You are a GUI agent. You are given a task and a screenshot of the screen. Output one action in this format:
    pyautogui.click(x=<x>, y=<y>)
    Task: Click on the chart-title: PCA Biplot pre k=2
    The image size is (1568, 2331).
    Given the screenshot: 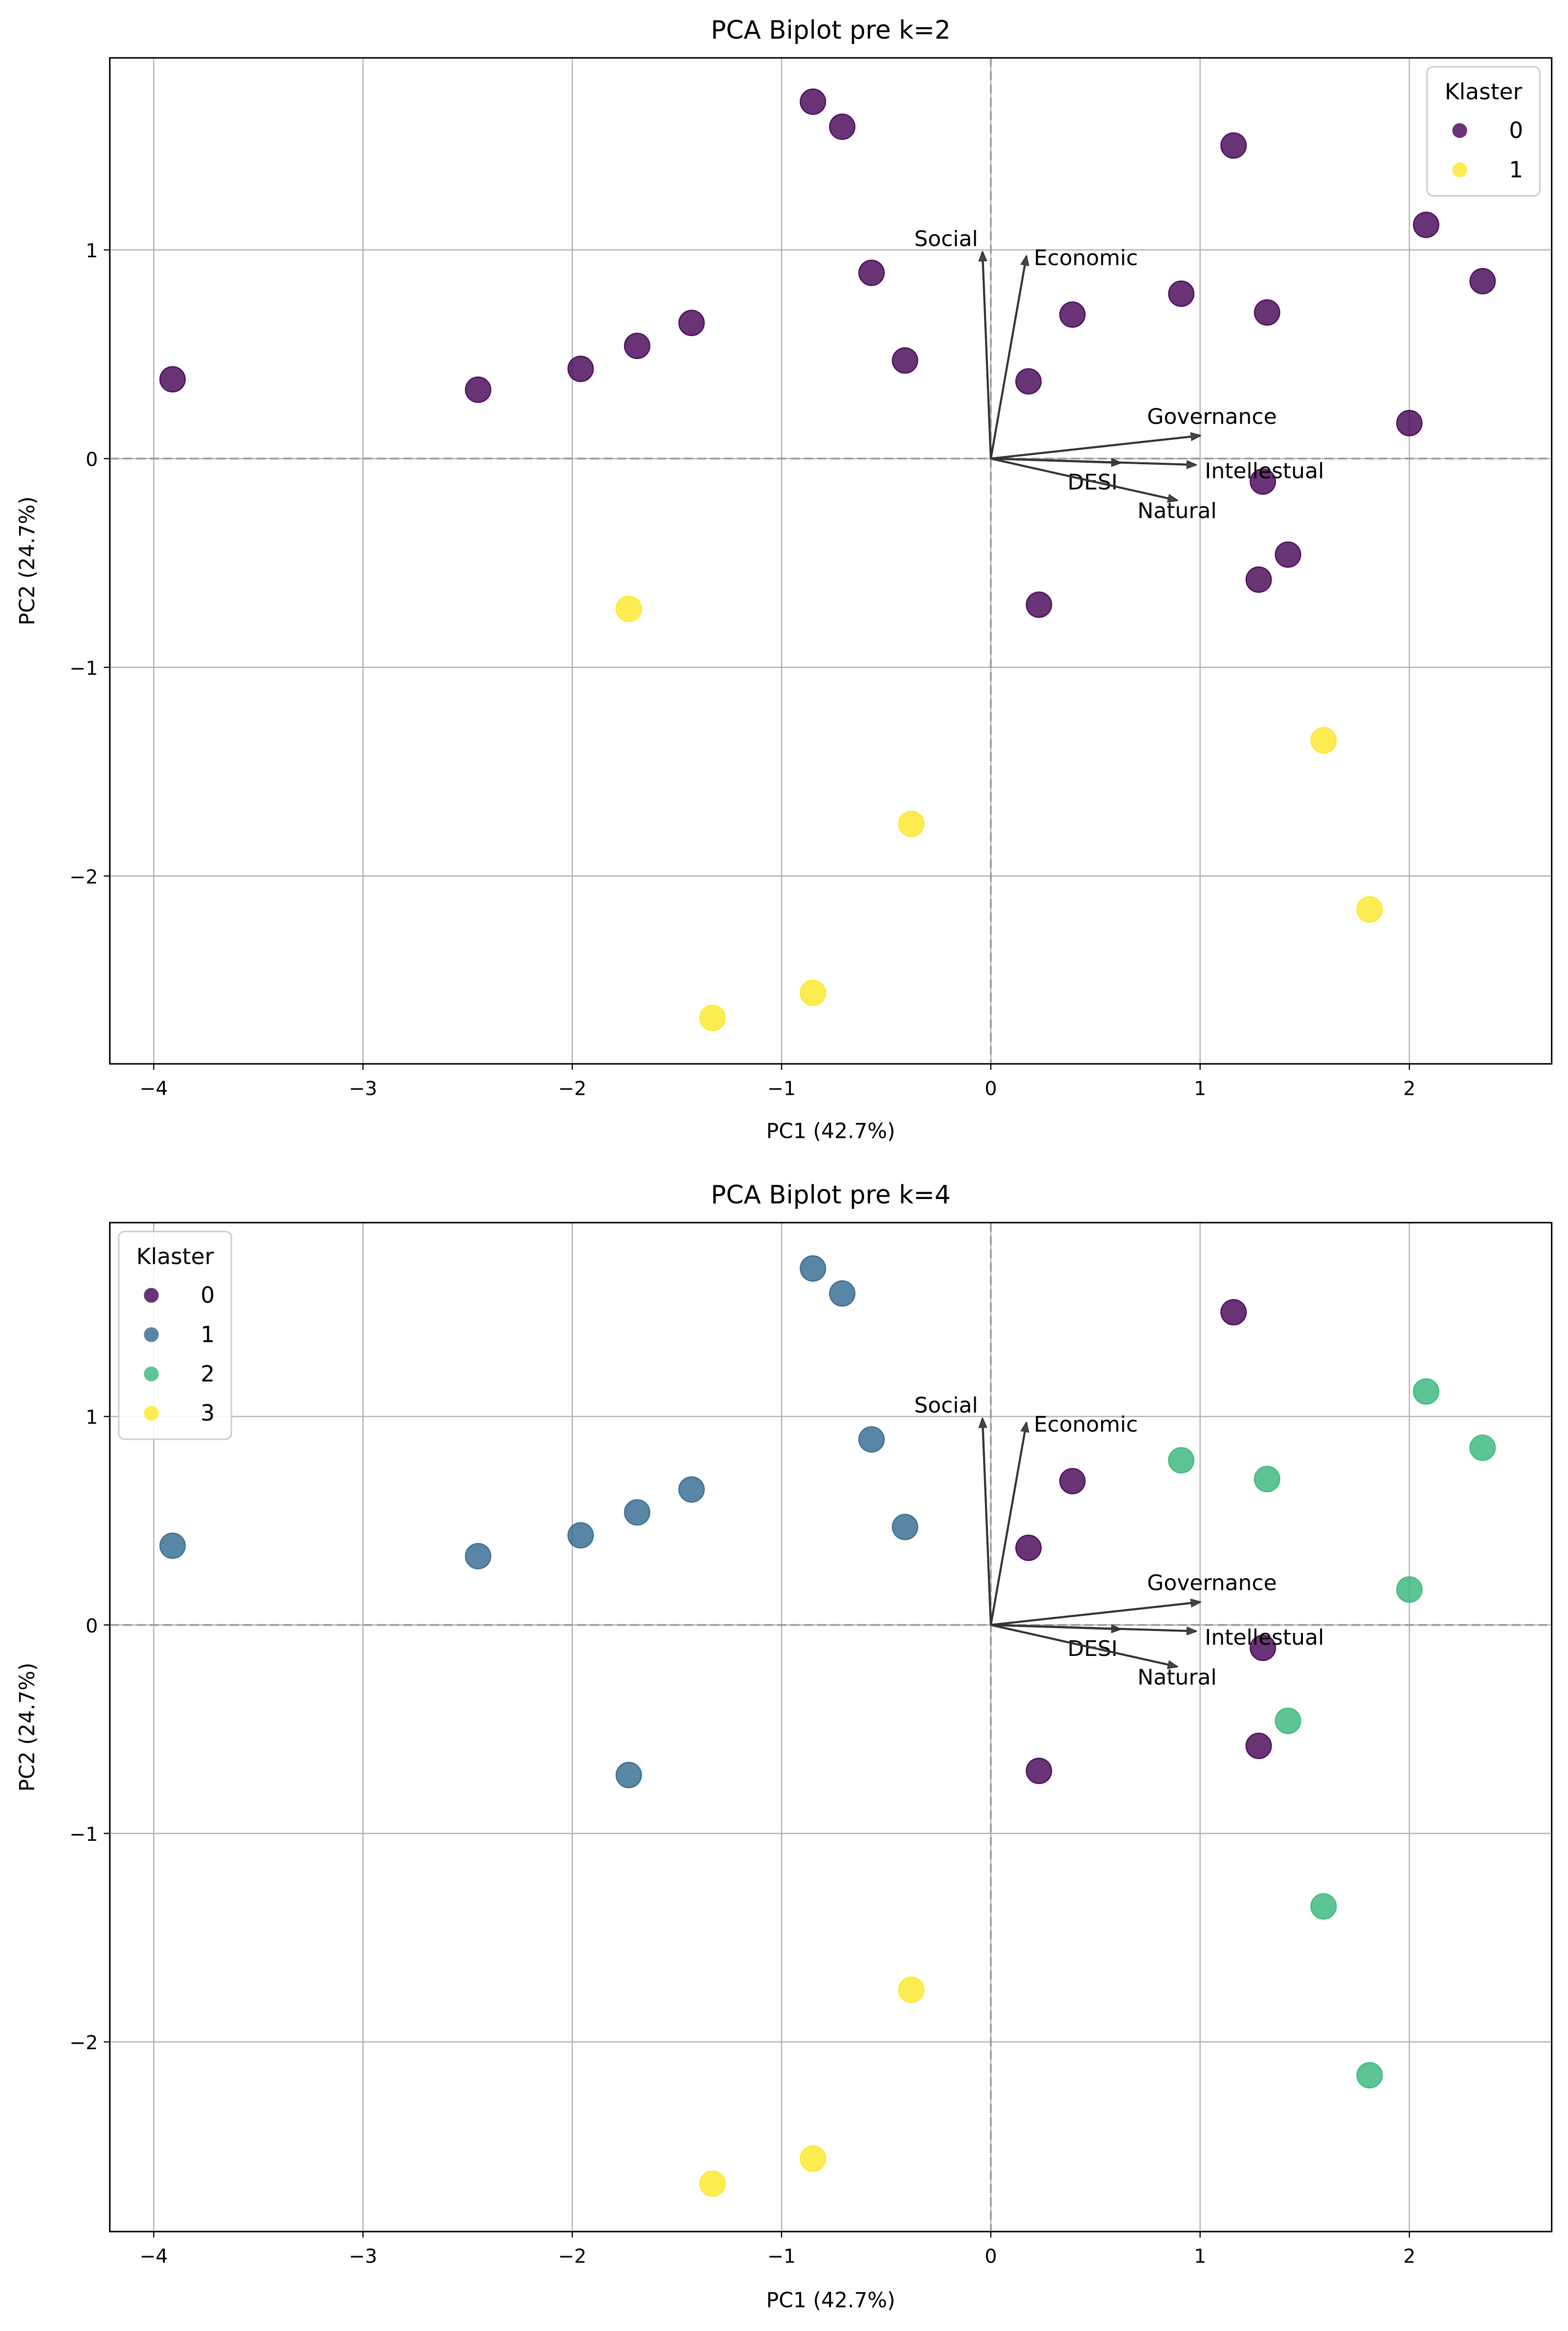 What is the action you would take?
    pyautogui.click(x=830, y=30)
    